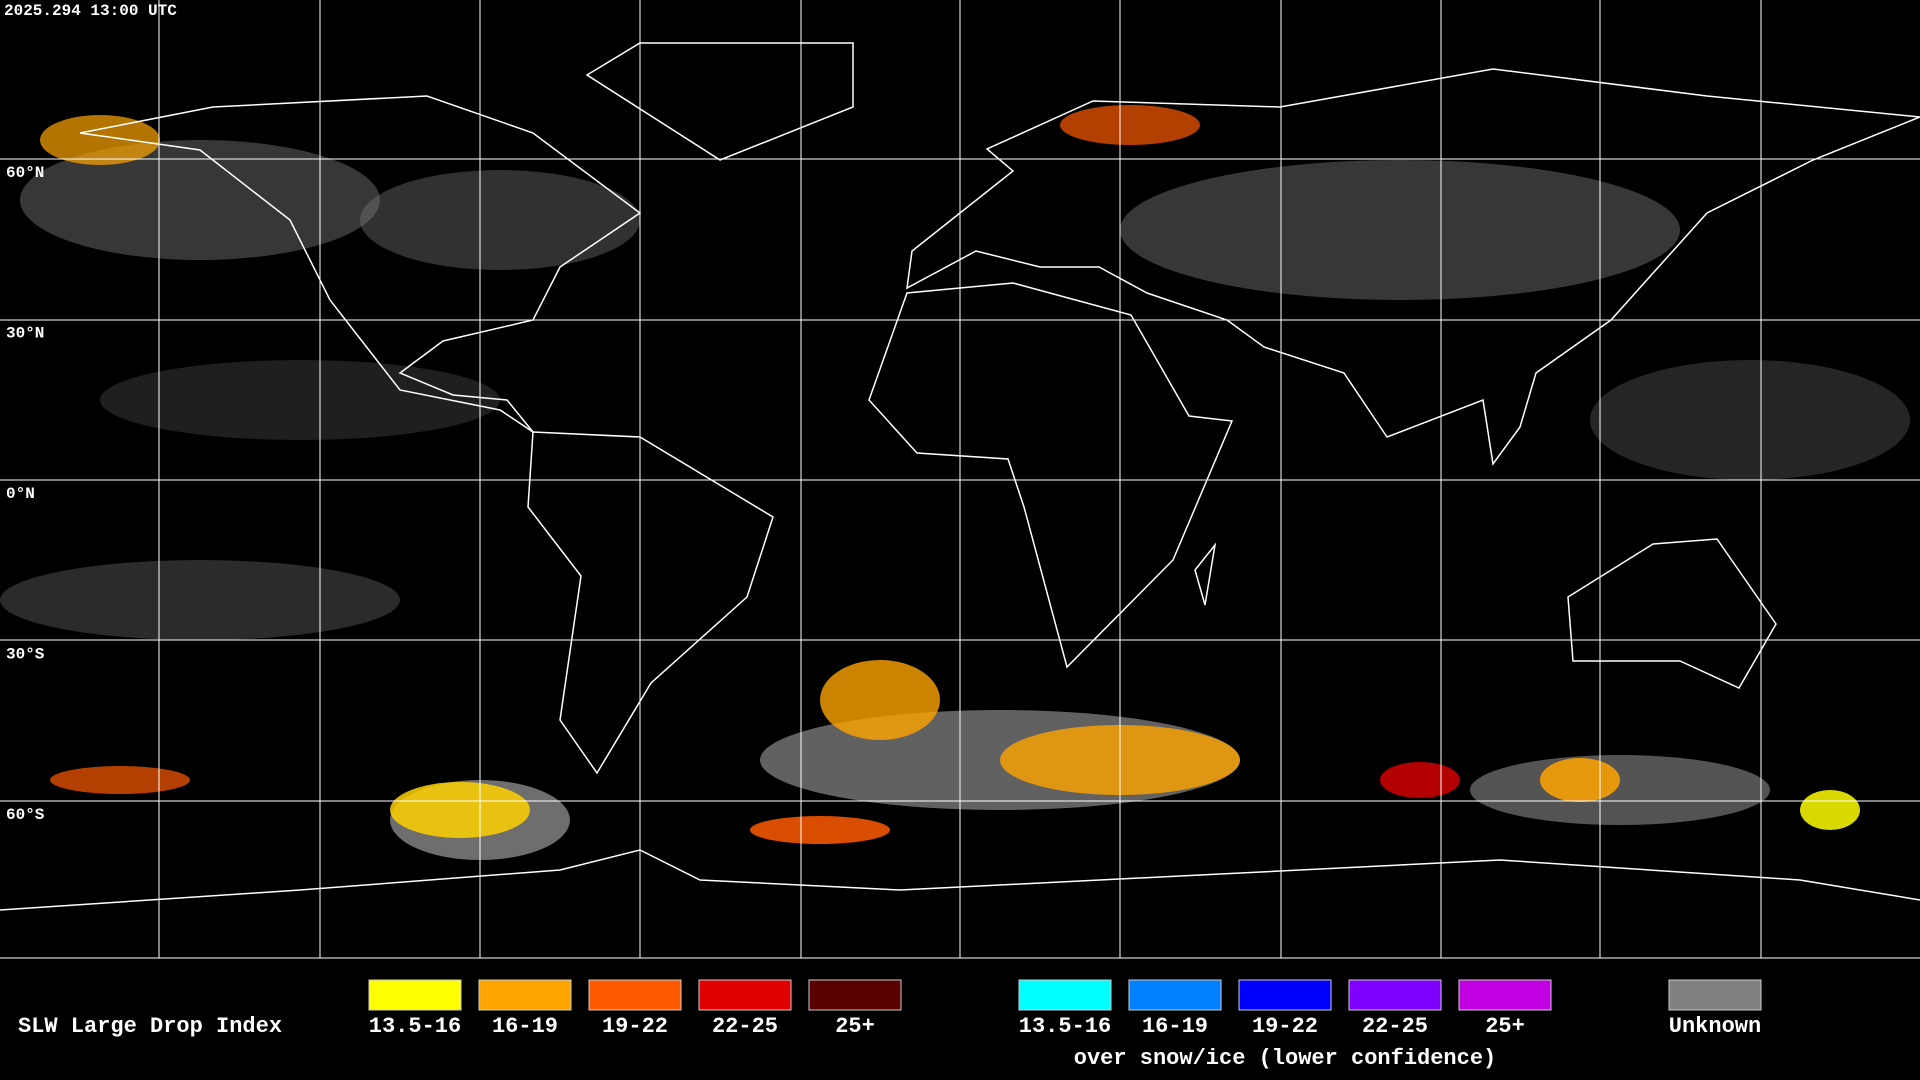 This screenshot has height=1080, width=1920. Describe the element at coordinates (25, 334) in the screenshot. I see `lat-label: 30°N` at that location.